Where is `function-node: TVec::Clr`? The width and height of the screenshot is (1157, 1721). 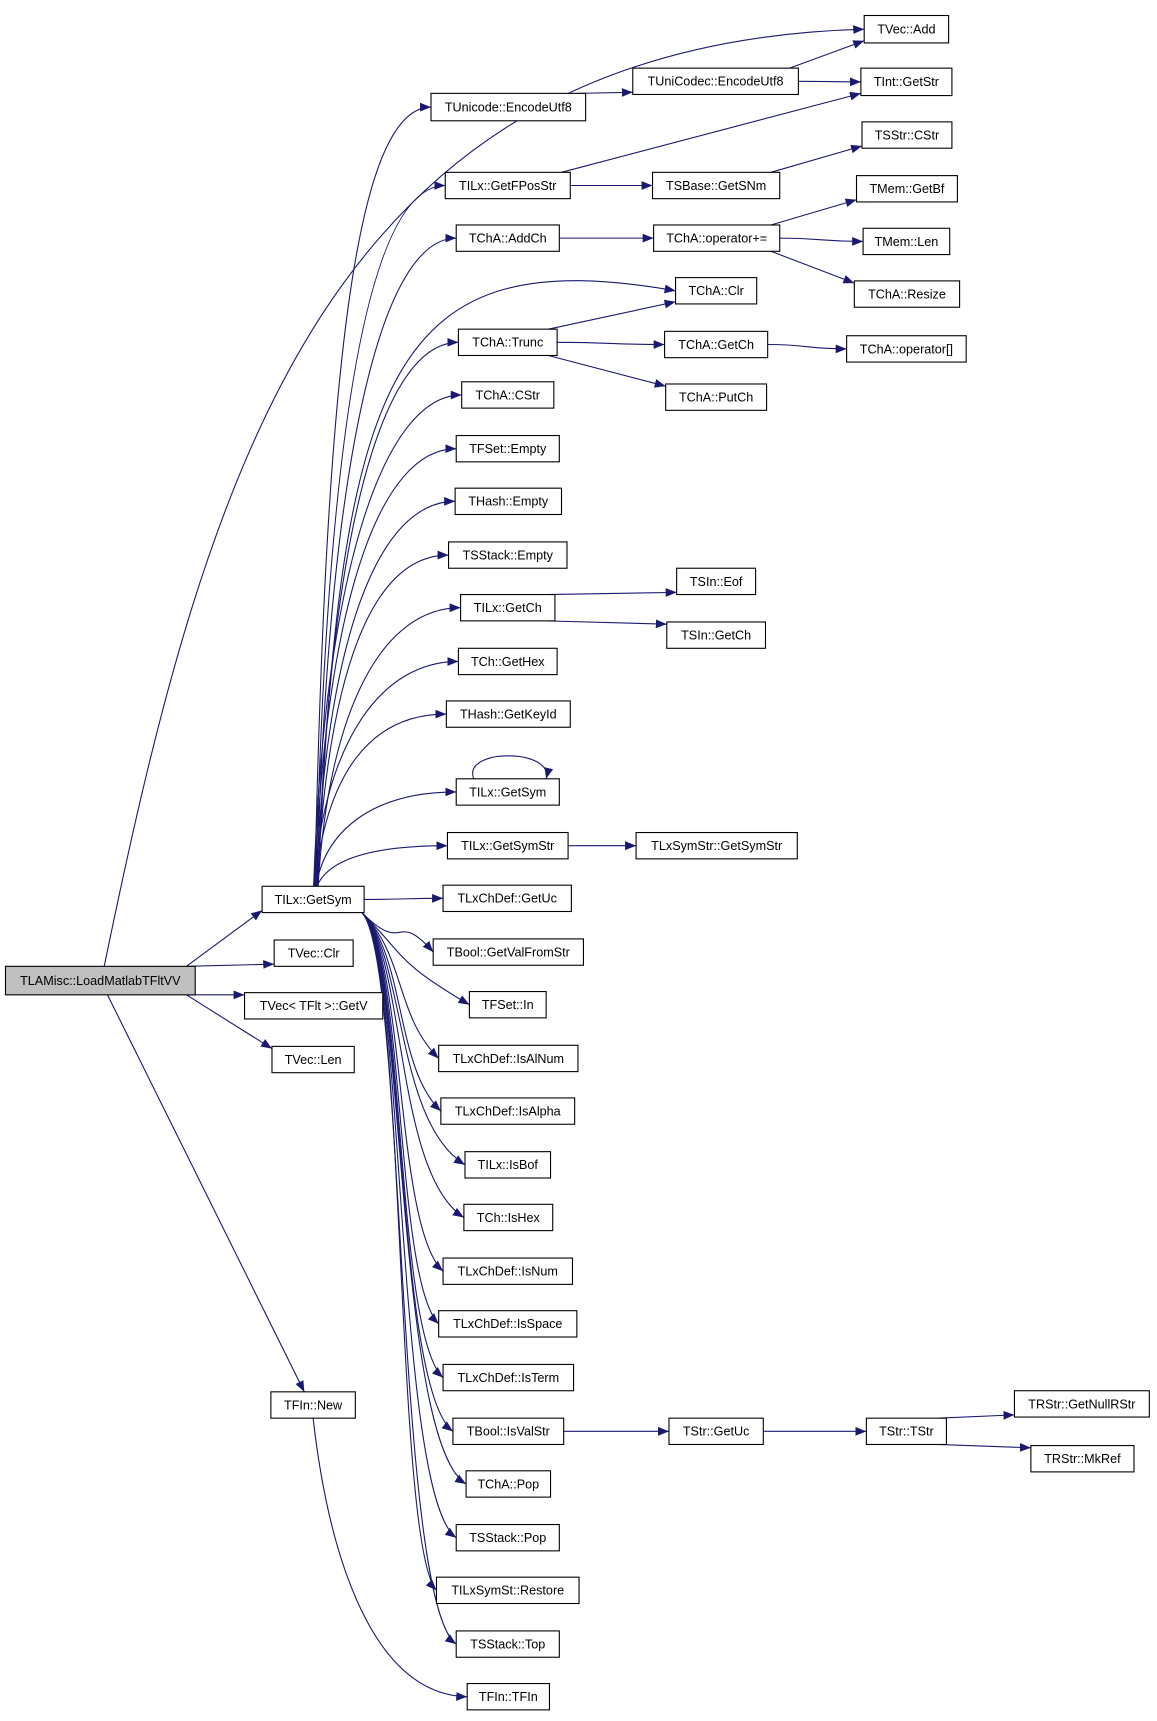 function-node: TVec::Clr is located at coordinates (313, 953).